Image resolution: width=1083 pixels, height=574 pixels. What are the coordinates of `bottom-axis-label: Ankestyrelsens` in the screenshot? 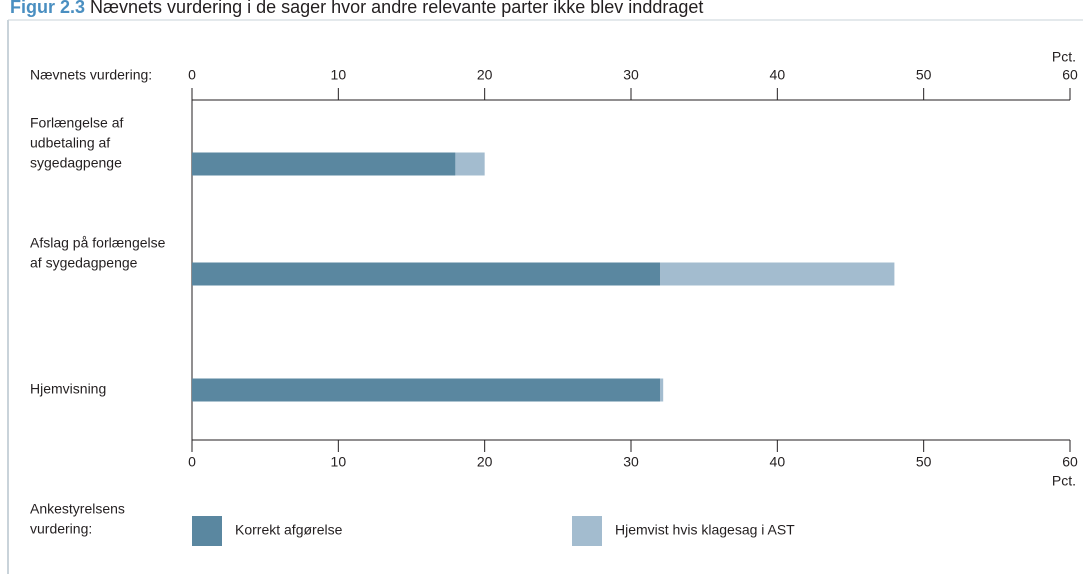 It's located at (77, 509).